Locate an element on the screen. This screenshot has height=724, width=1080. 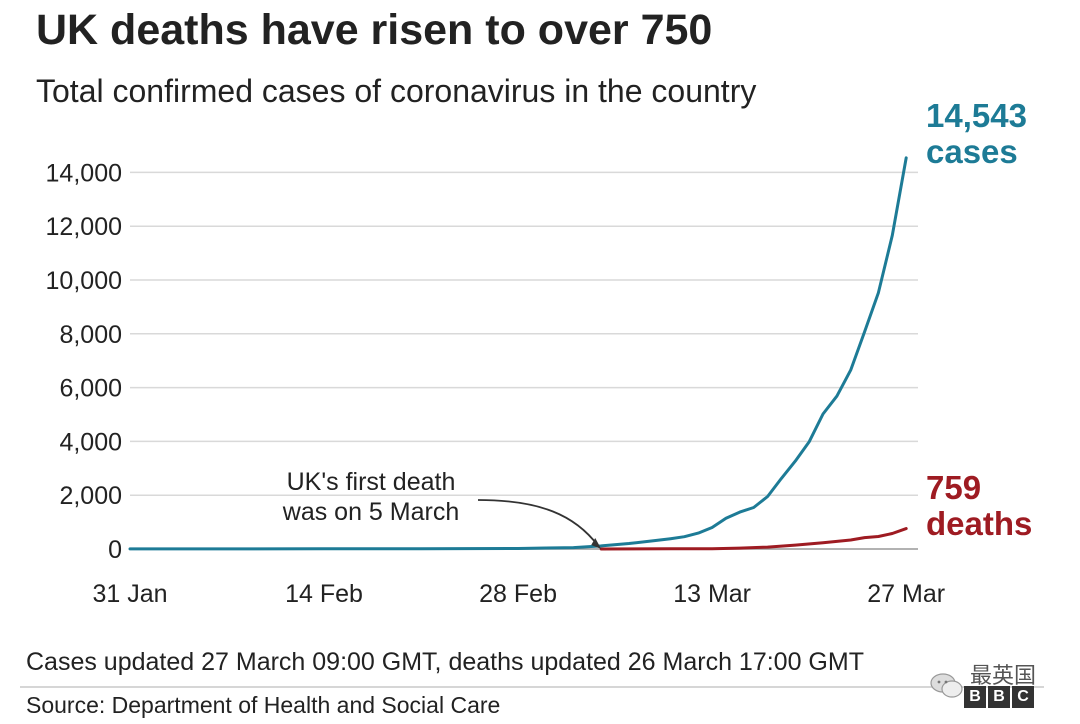
series-end-label: 759 is located at coordinates (953, 487).